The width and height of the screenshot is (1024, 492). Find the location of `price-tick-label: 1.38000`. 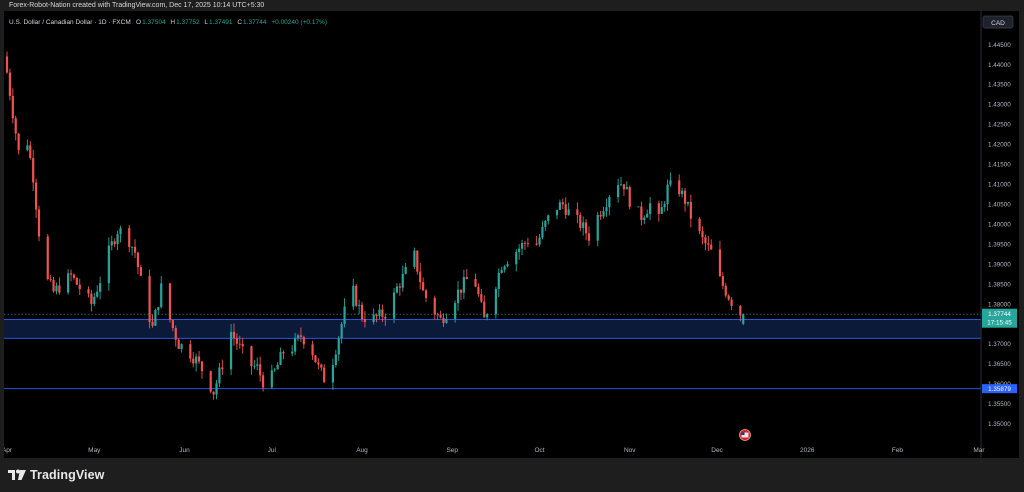

price-tick-label: 1.38000 is located at coordinates (999, 304).